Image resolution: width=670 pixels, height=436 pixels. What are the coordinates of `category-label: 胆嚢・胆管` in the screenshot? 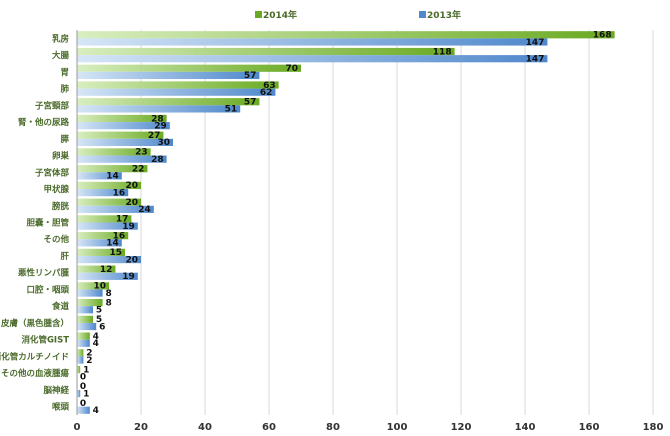 It's located at (47, 223).